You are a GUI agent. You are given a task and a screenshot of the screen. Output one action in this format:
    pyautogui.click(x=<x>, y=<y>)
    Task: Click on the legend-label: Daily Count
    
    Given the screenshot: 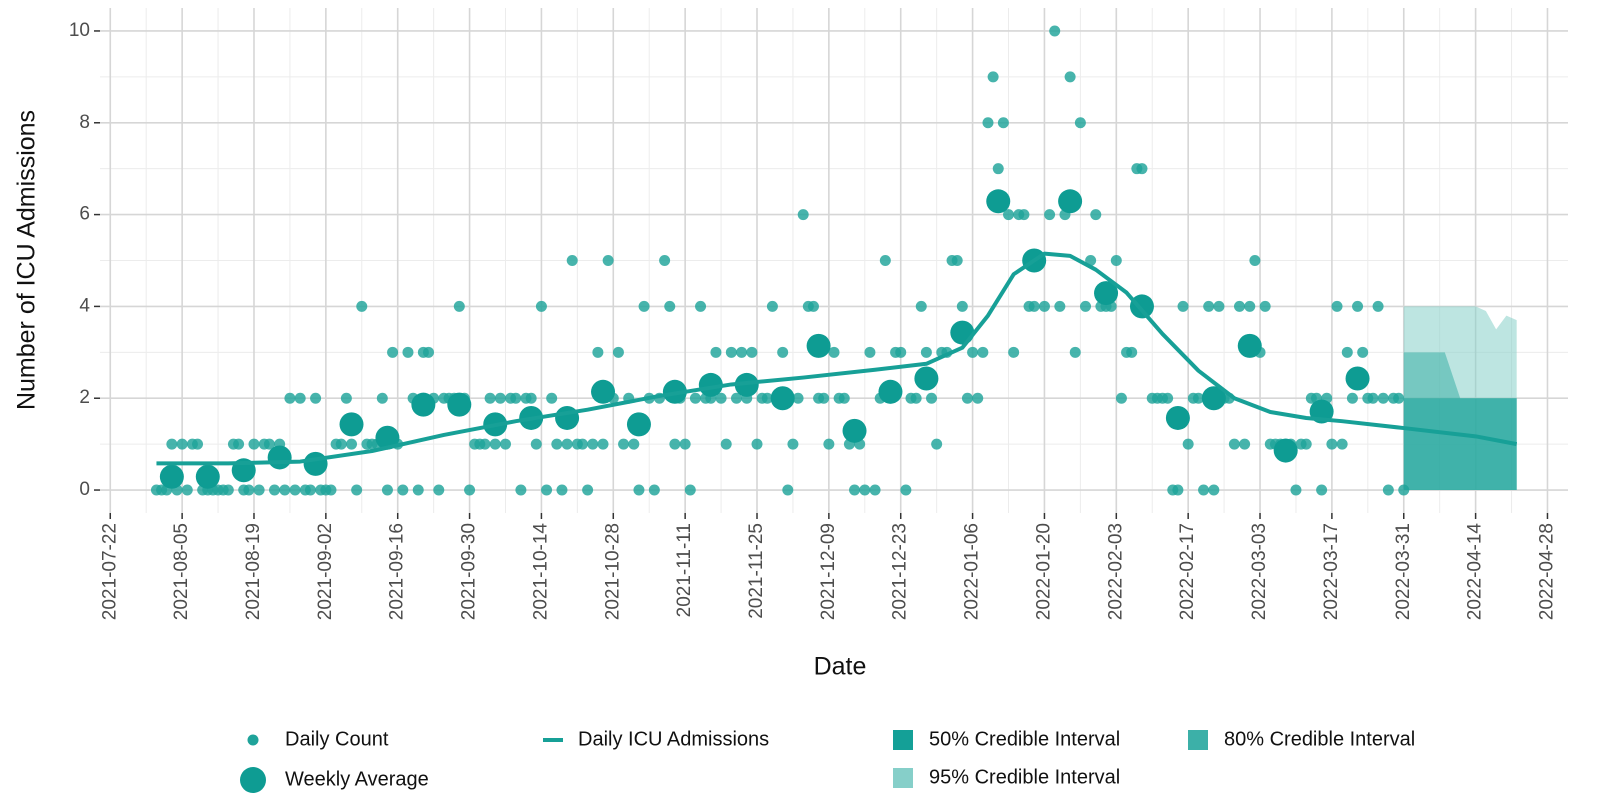 What is the action you would take?
    pyautogui.click(x=337, y=739)
    